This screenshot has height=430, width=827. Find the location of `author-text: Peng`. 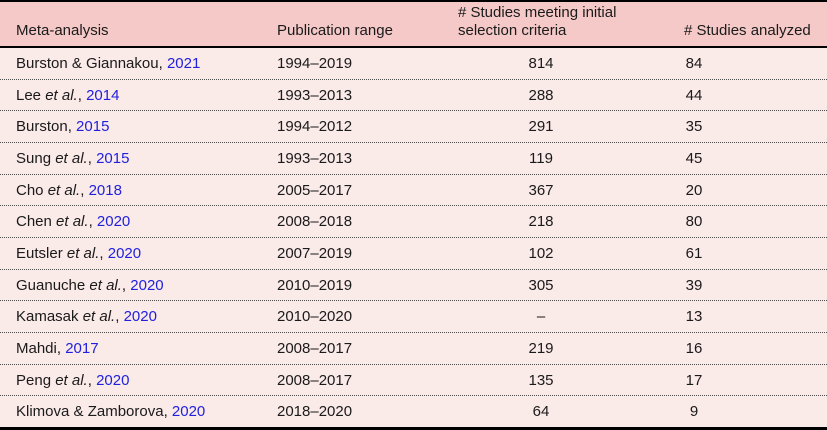

author-text: Peng is located at coordinates (36, 380).